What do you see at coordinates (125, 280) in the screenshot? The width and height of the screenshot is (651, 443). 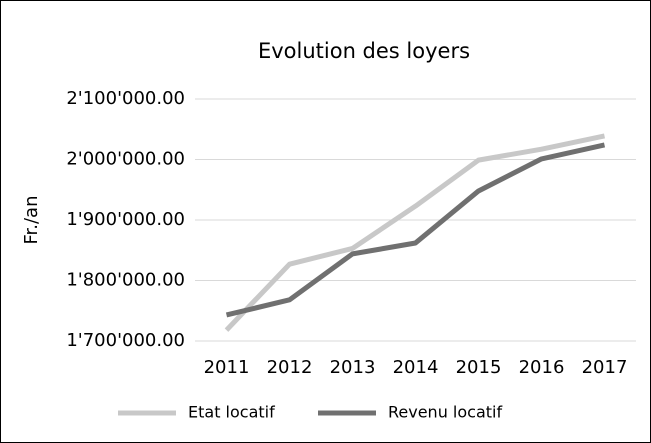 I see `y-tick-label: 1'800'000.00` at bounding box center [125, 280].